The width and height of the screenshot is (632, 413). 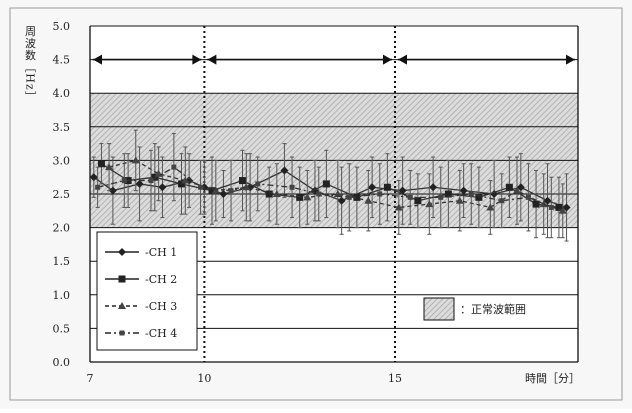 What do you see at coordinates (90, 378) in the screenshot?
I see `x-tick-label: 7` at bounding box center [90, 378].